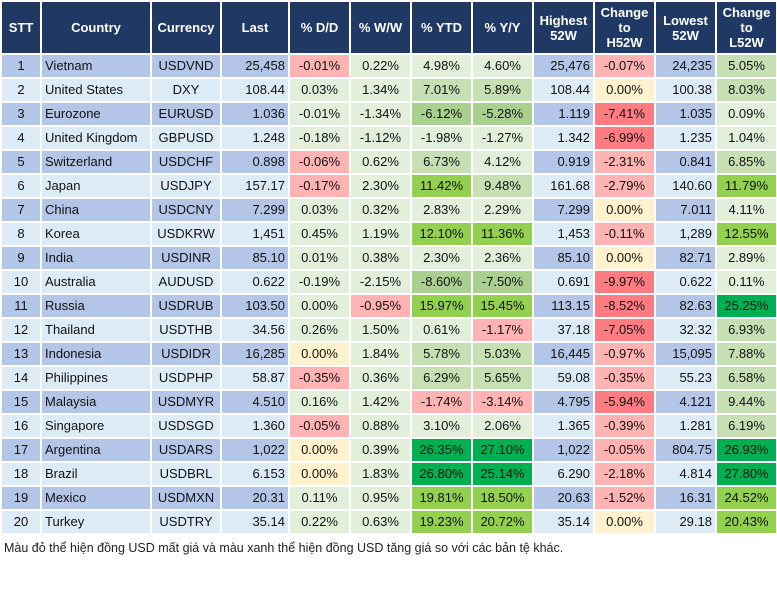  What do you see at coordinates (502, 354) in the screenshot?
I see `cell-yy: 5.03%` at bounding box center [502, 354].